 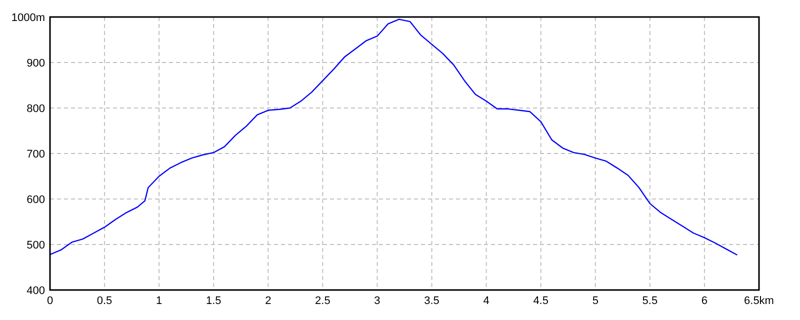 What do you see at coordinates (35, 246) in the screenshot?
I see `y-tick-label: 500` at bounding box center [35, 246].